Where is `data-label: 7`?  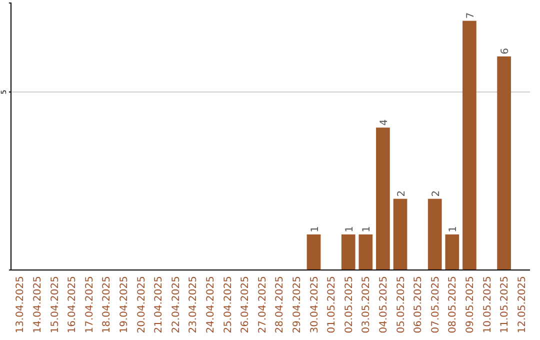
data-label: 7 is located at coordinates (470, 15).